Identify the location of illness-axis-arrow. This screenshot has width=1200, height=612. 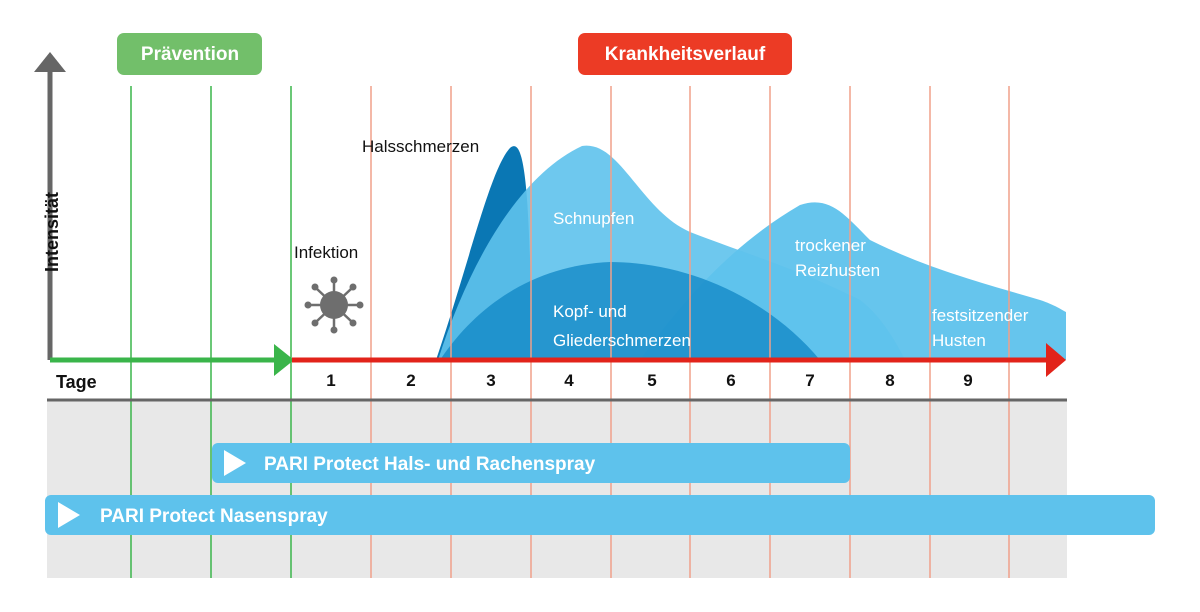
(1056, 360).